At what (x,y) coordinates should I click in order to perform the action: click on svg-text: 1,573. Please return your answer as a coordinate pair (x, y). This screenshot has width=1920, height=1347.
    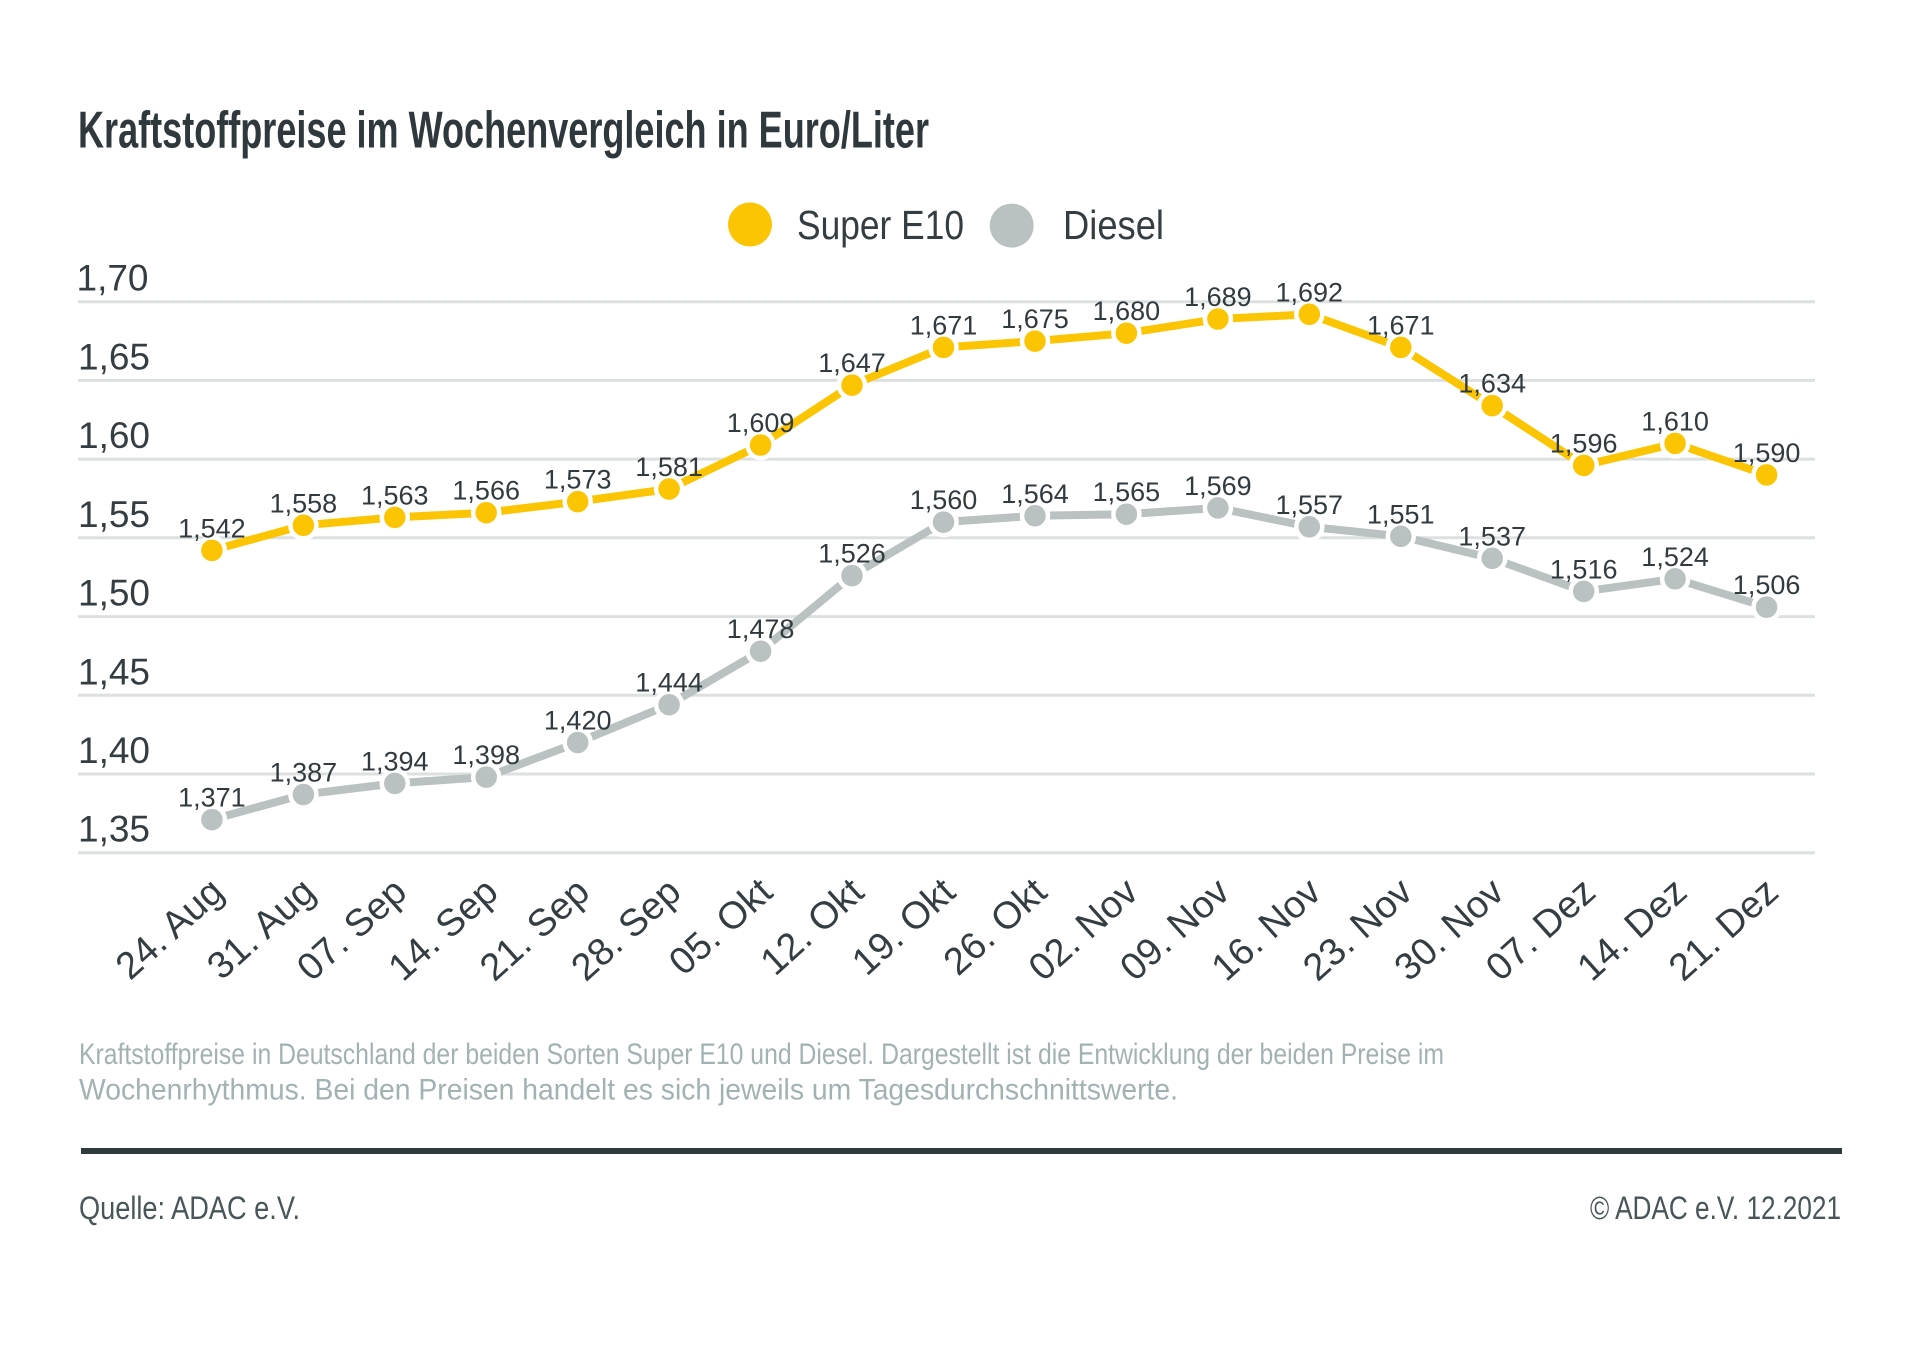
    Looking at the image, I should click on (578, 480).